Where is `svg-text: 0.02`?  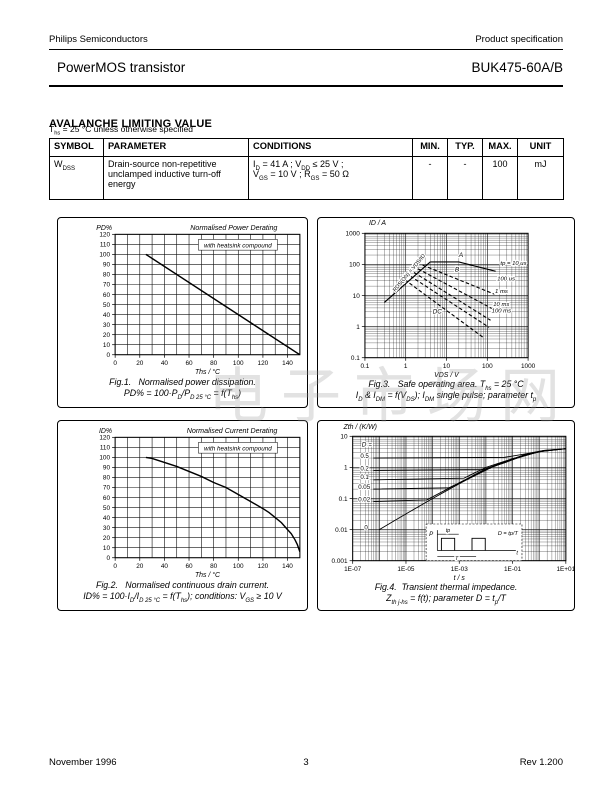
svg-text: 0.02 is located at coordinates (364, 500).